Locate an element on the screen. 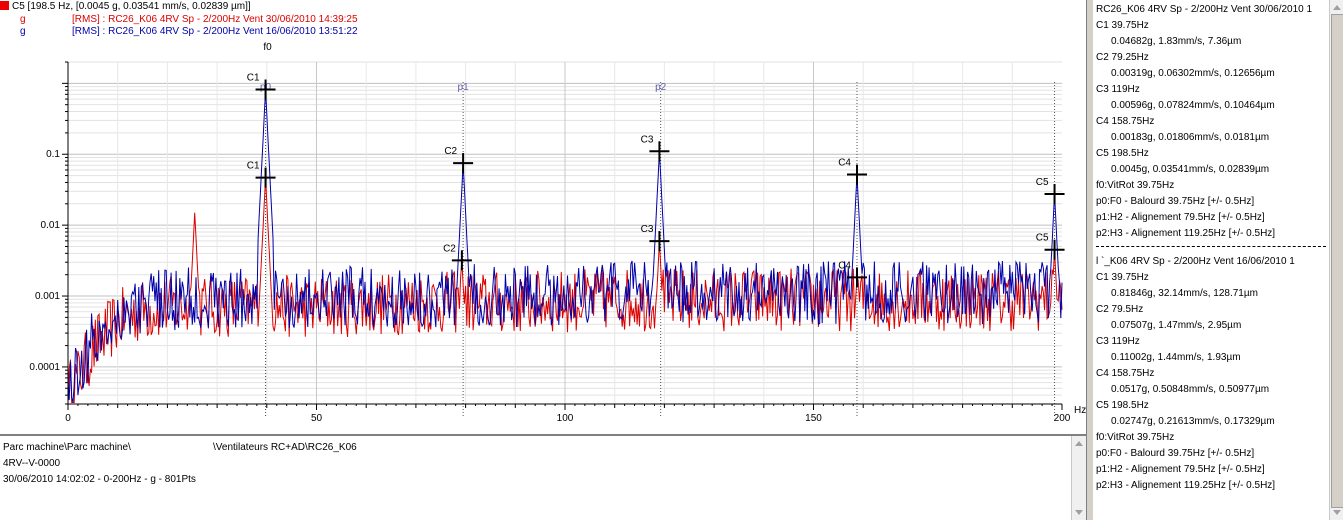 The image size is (1343, 522). panel-cursor-value: 0.04682g, 1.83mm/s, 7.36µm is located at coordinates (1176, 41).